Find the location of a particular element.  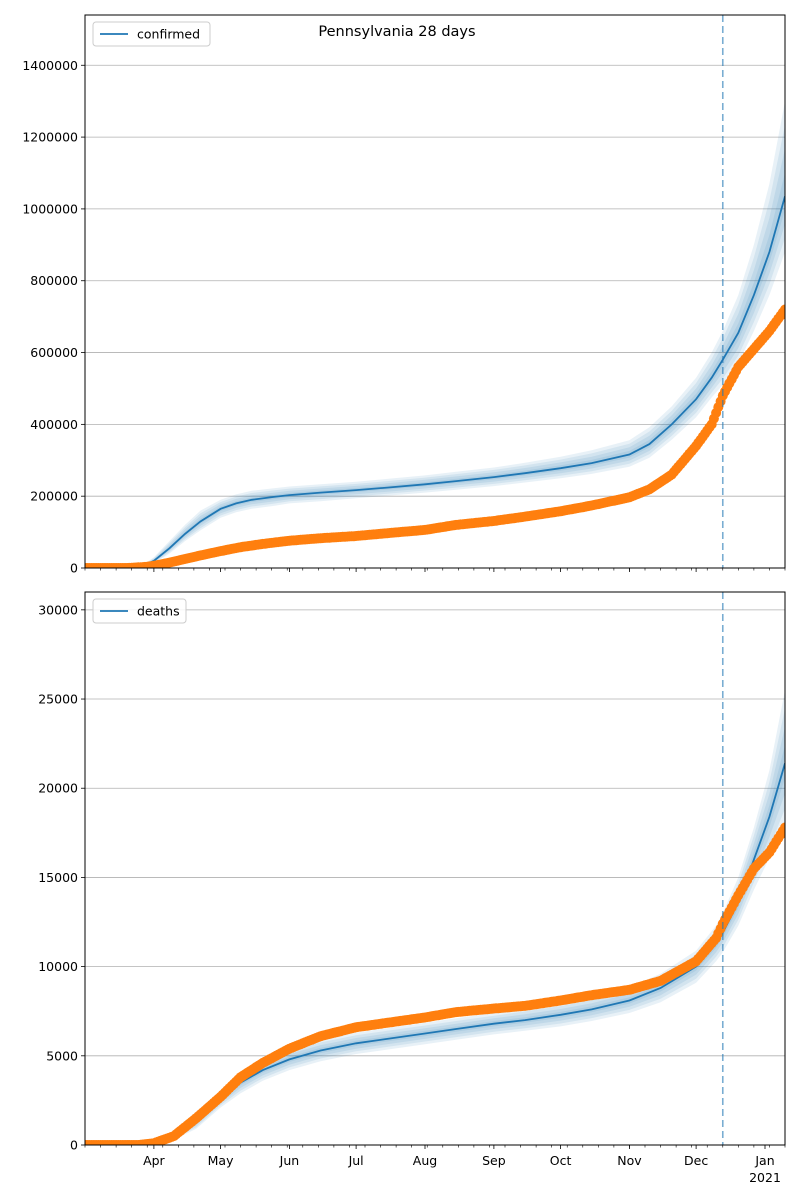

legend-label: deaths is located at coordinates (158, 611).